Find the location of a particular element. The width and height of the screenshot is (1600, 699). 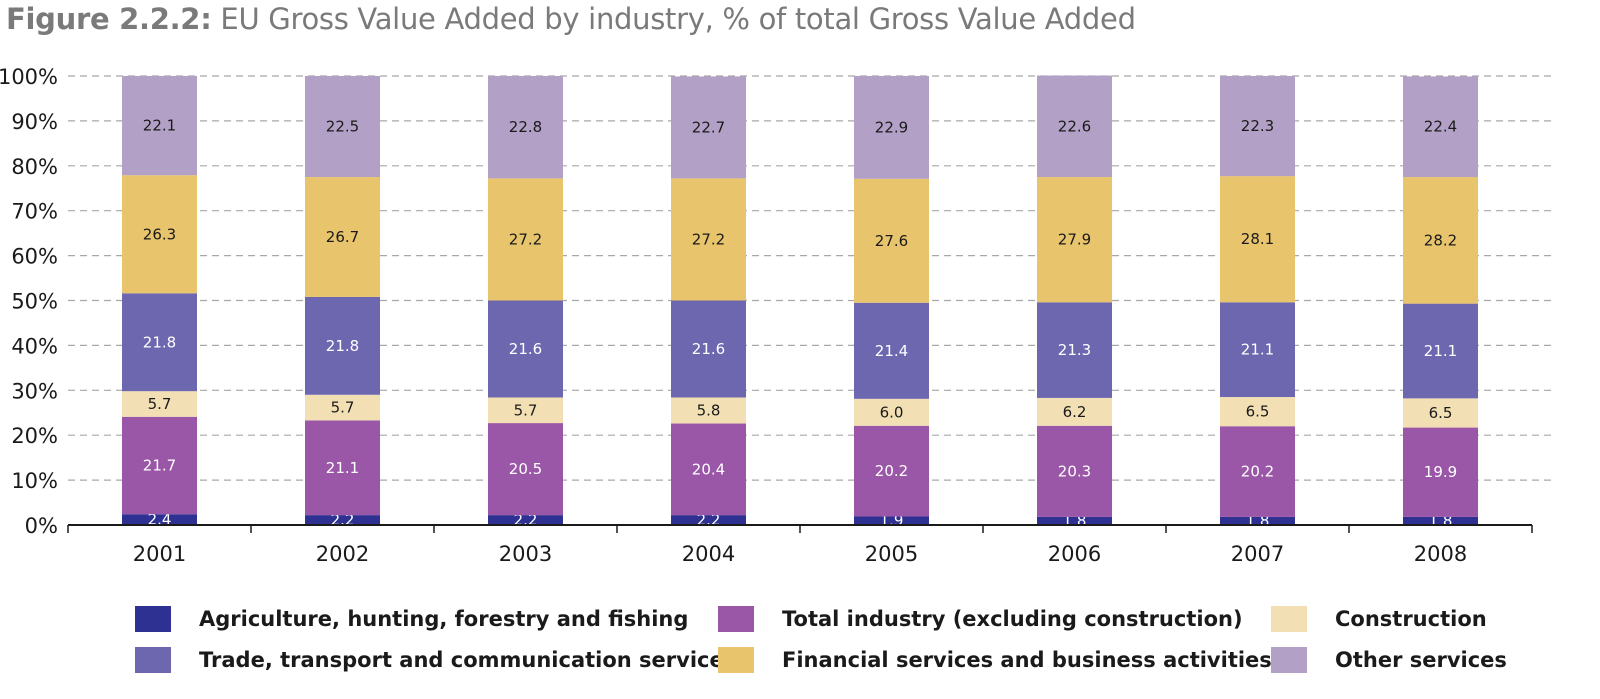

data-label: 21.7 is located at coordinates (159, 466).